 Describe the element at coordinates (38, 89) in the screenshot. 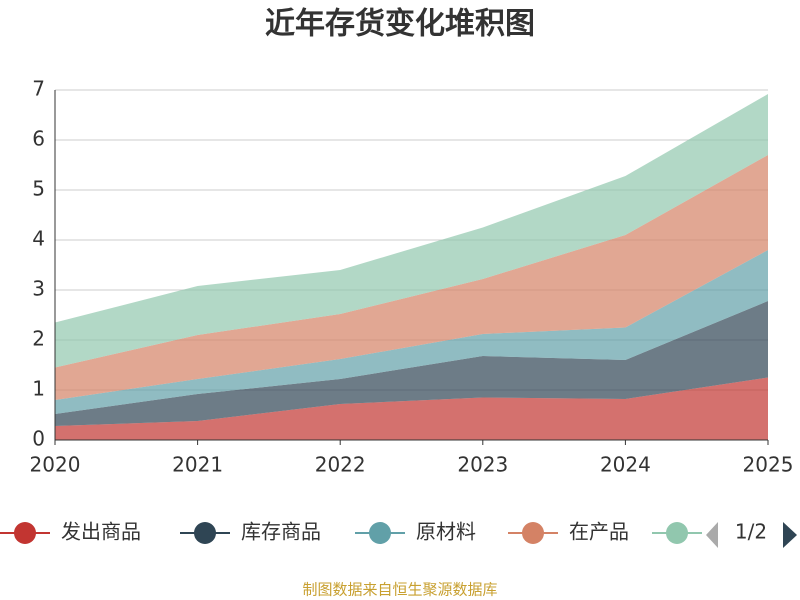

I see `y-tick-label: 7` at that location.